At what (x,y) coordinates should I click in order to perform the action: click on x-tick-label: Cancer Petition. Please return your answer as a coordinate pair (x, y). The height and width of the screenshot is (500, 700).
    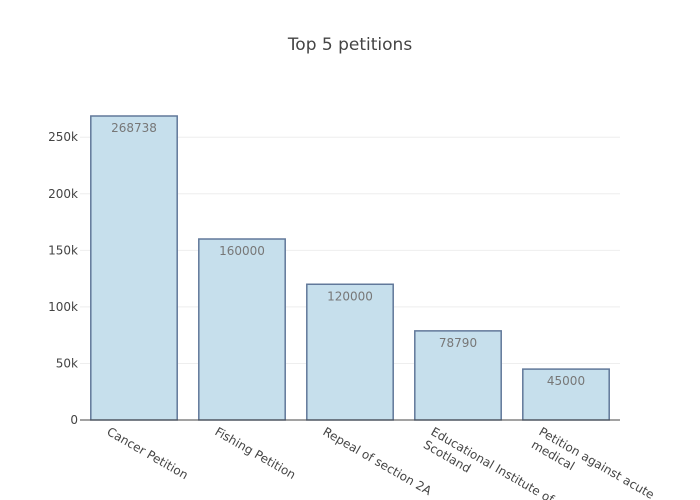
    Looking at the image, I should click on (148, 453).